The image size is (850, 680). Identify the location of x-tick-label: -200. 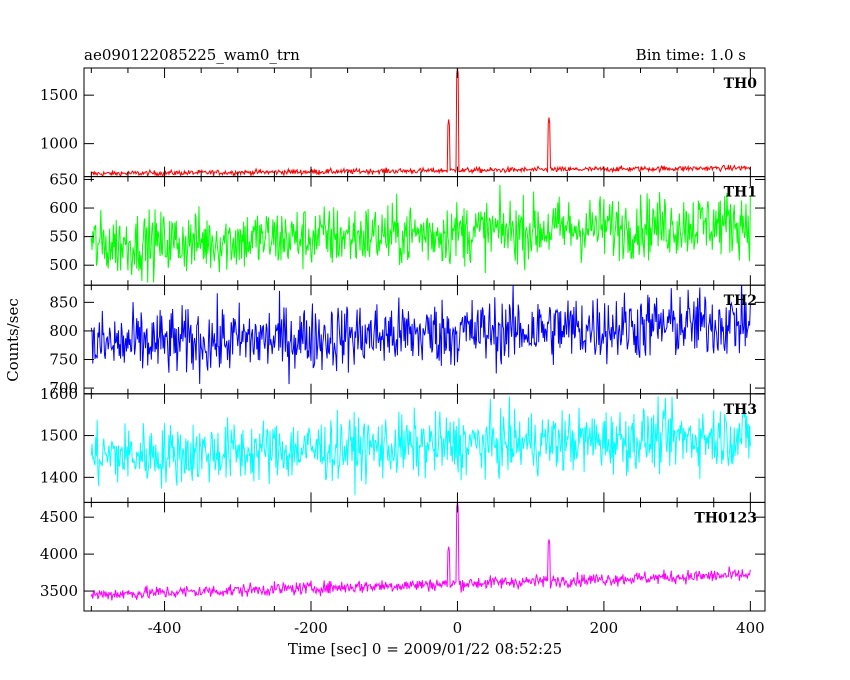
(311, 628).